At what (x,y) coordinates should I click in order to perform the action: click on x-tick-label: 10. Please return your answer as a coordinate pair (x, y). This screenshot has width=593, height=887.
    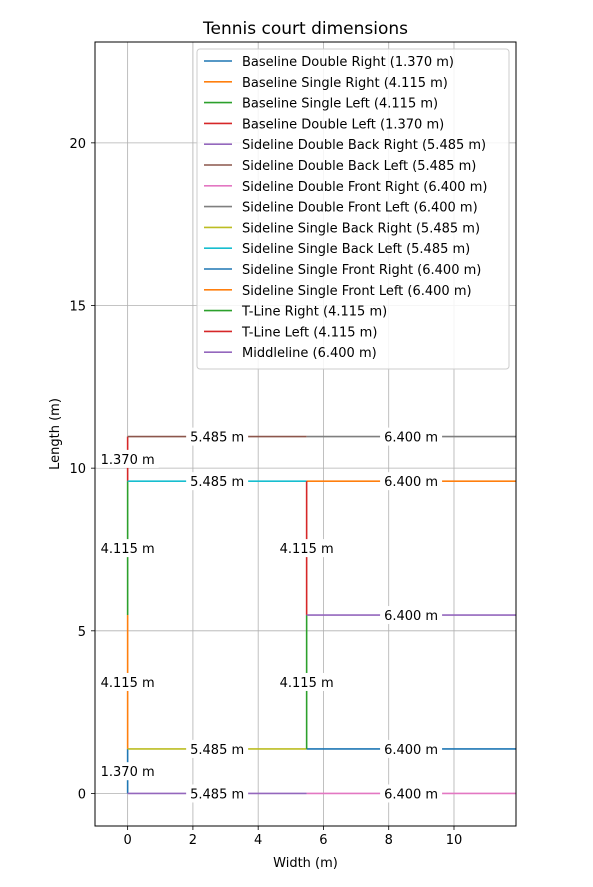
    Looking at the image, I should click on (454, 840).